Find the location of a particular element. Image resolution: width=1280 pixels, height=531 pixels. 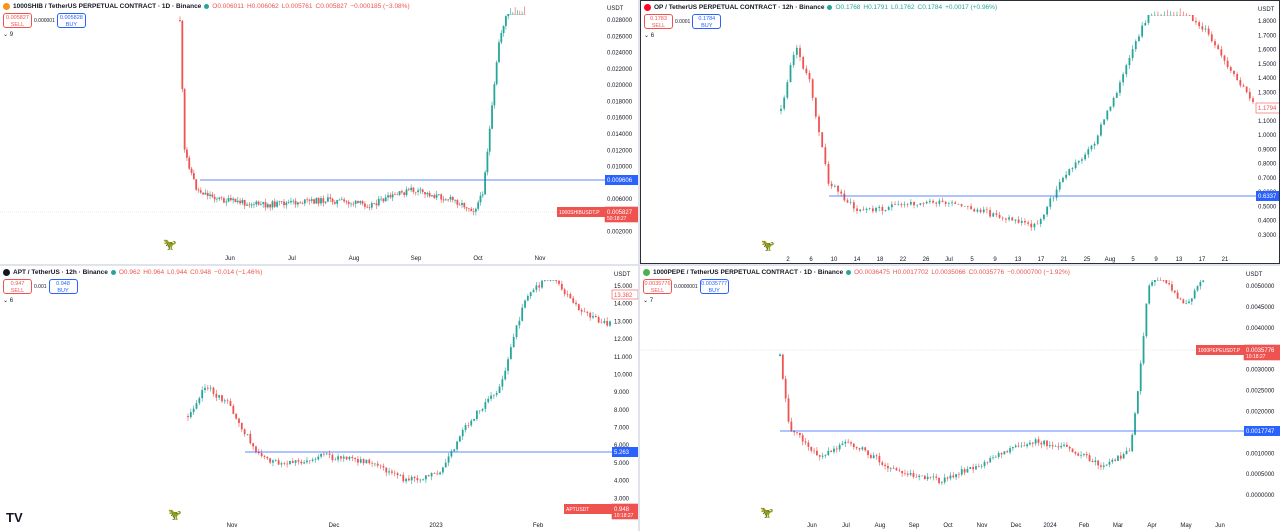

time-tick-label: Apr is located at coordinates (1151, 526).